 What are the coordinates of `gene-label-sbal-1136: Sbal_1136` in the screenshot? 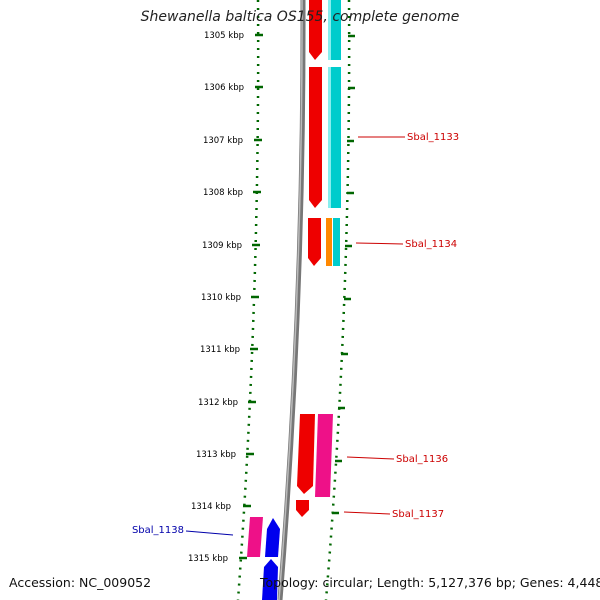 It's located at (422, 459).